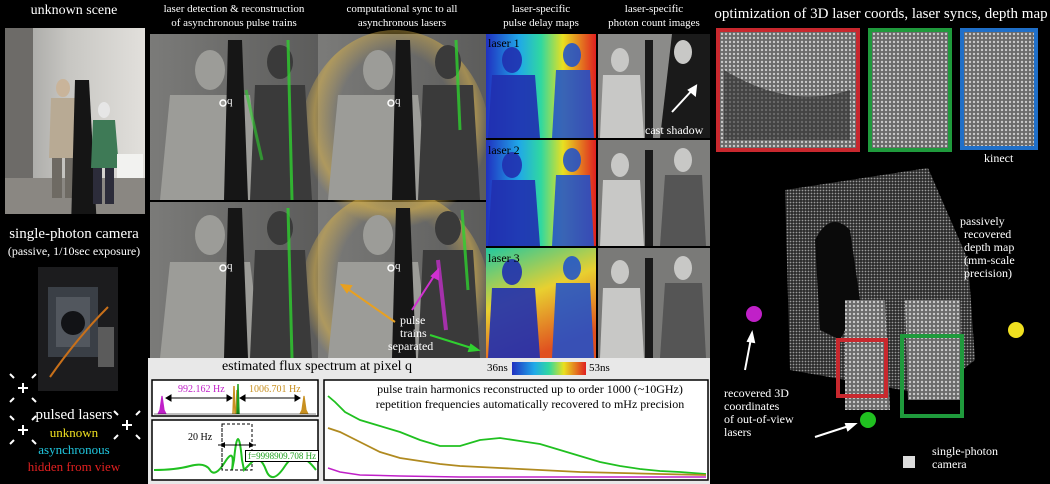 The height and width of the screenshot is (484, 1050). Describe the element at coordinates (982, 221) in the screenshot. I see `depth-label-1: passively` at that location.